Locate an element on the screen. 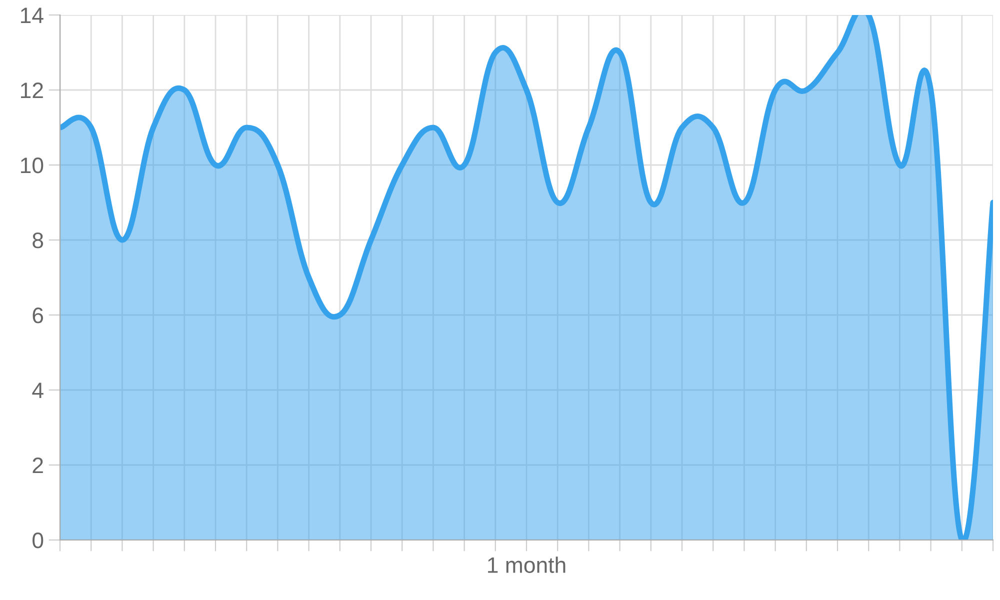 This screenshot has height=600, width=1000. y-tick-label: 4 is located at coordinates (38, 390).